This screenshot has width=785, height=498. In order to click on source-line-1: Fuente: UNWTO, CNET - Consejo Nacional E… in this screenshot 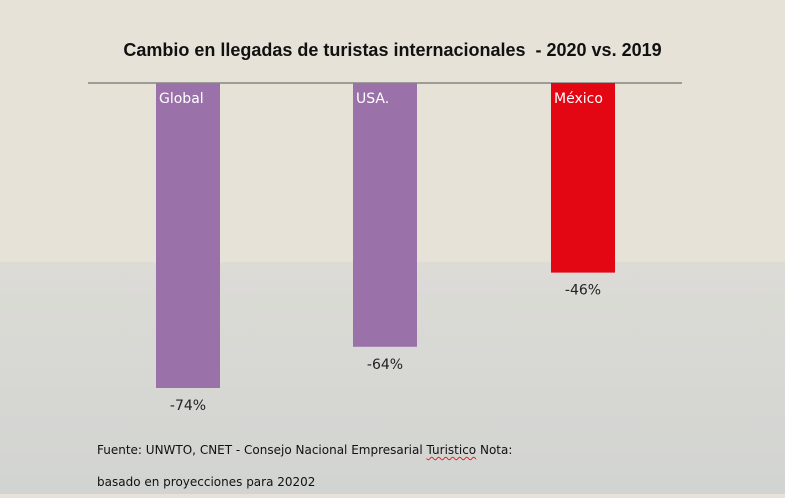, I will do `click(377, 450)`.